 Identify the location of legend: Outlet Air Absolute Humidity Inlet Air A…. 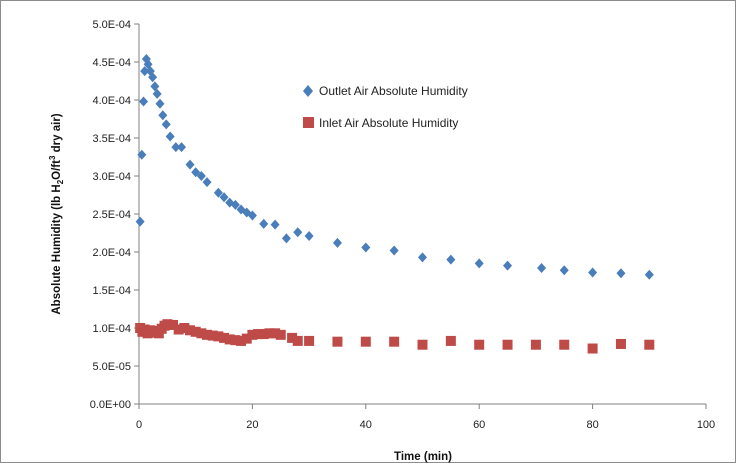
(385, 107).